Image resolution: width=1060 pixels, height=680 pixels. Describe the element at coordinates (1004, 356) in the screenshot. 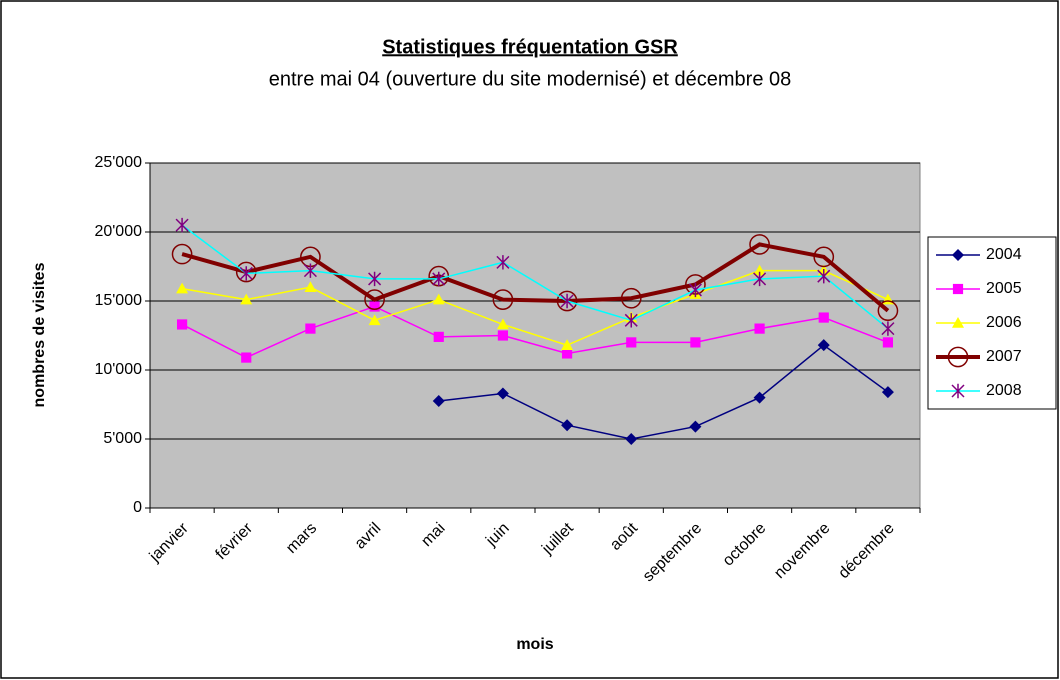

I see `legend-label: 2007` at that location.